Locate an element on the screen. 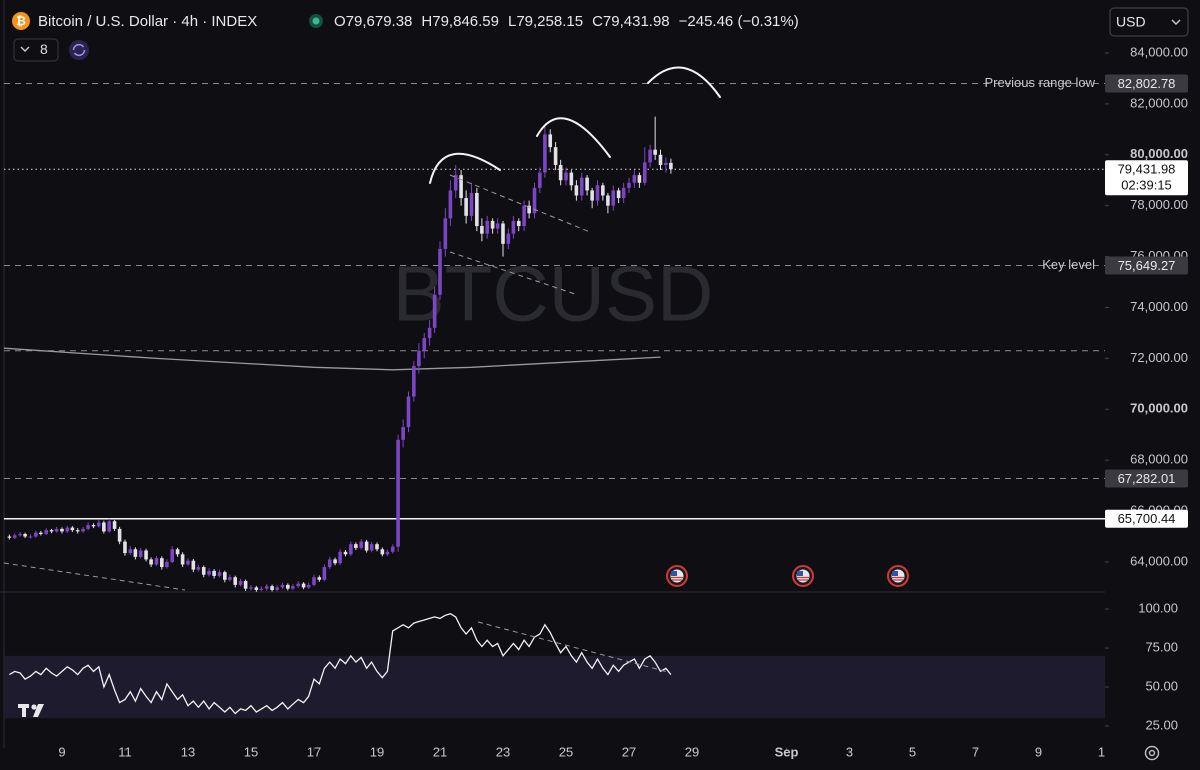  currency-select is located at coordinates (1149, 22).